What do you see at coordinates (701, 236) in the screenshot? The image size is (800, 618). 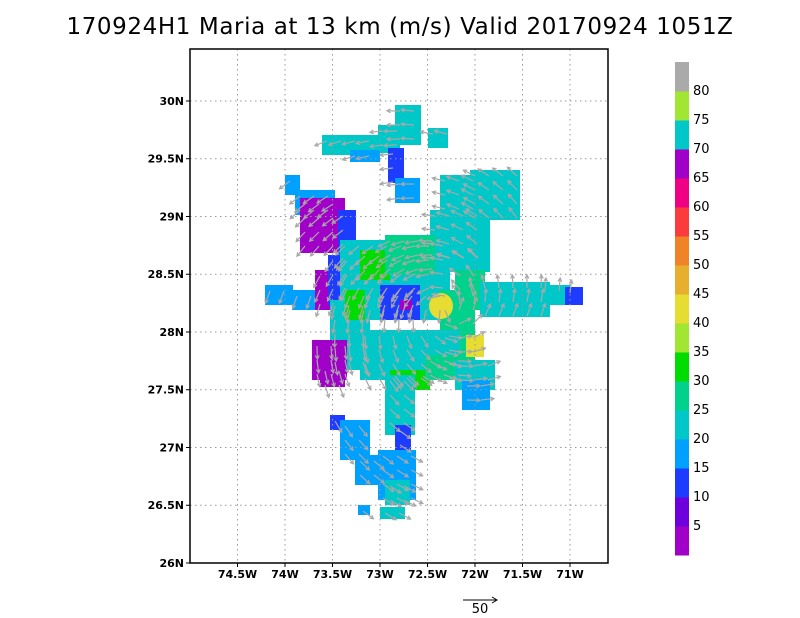 I see `colorbar-label: 55` at bounding box center [701, 236].